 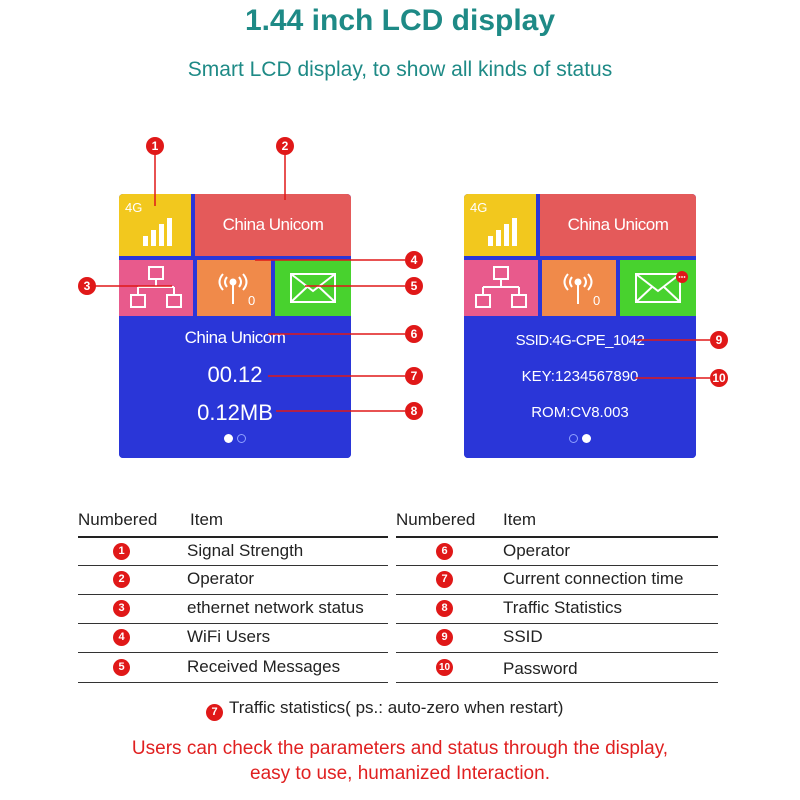 What do you see at coordinates (207, 519) in the screenshot?
I see `table-header-item-left: Item` at bounding box center [207, 519].